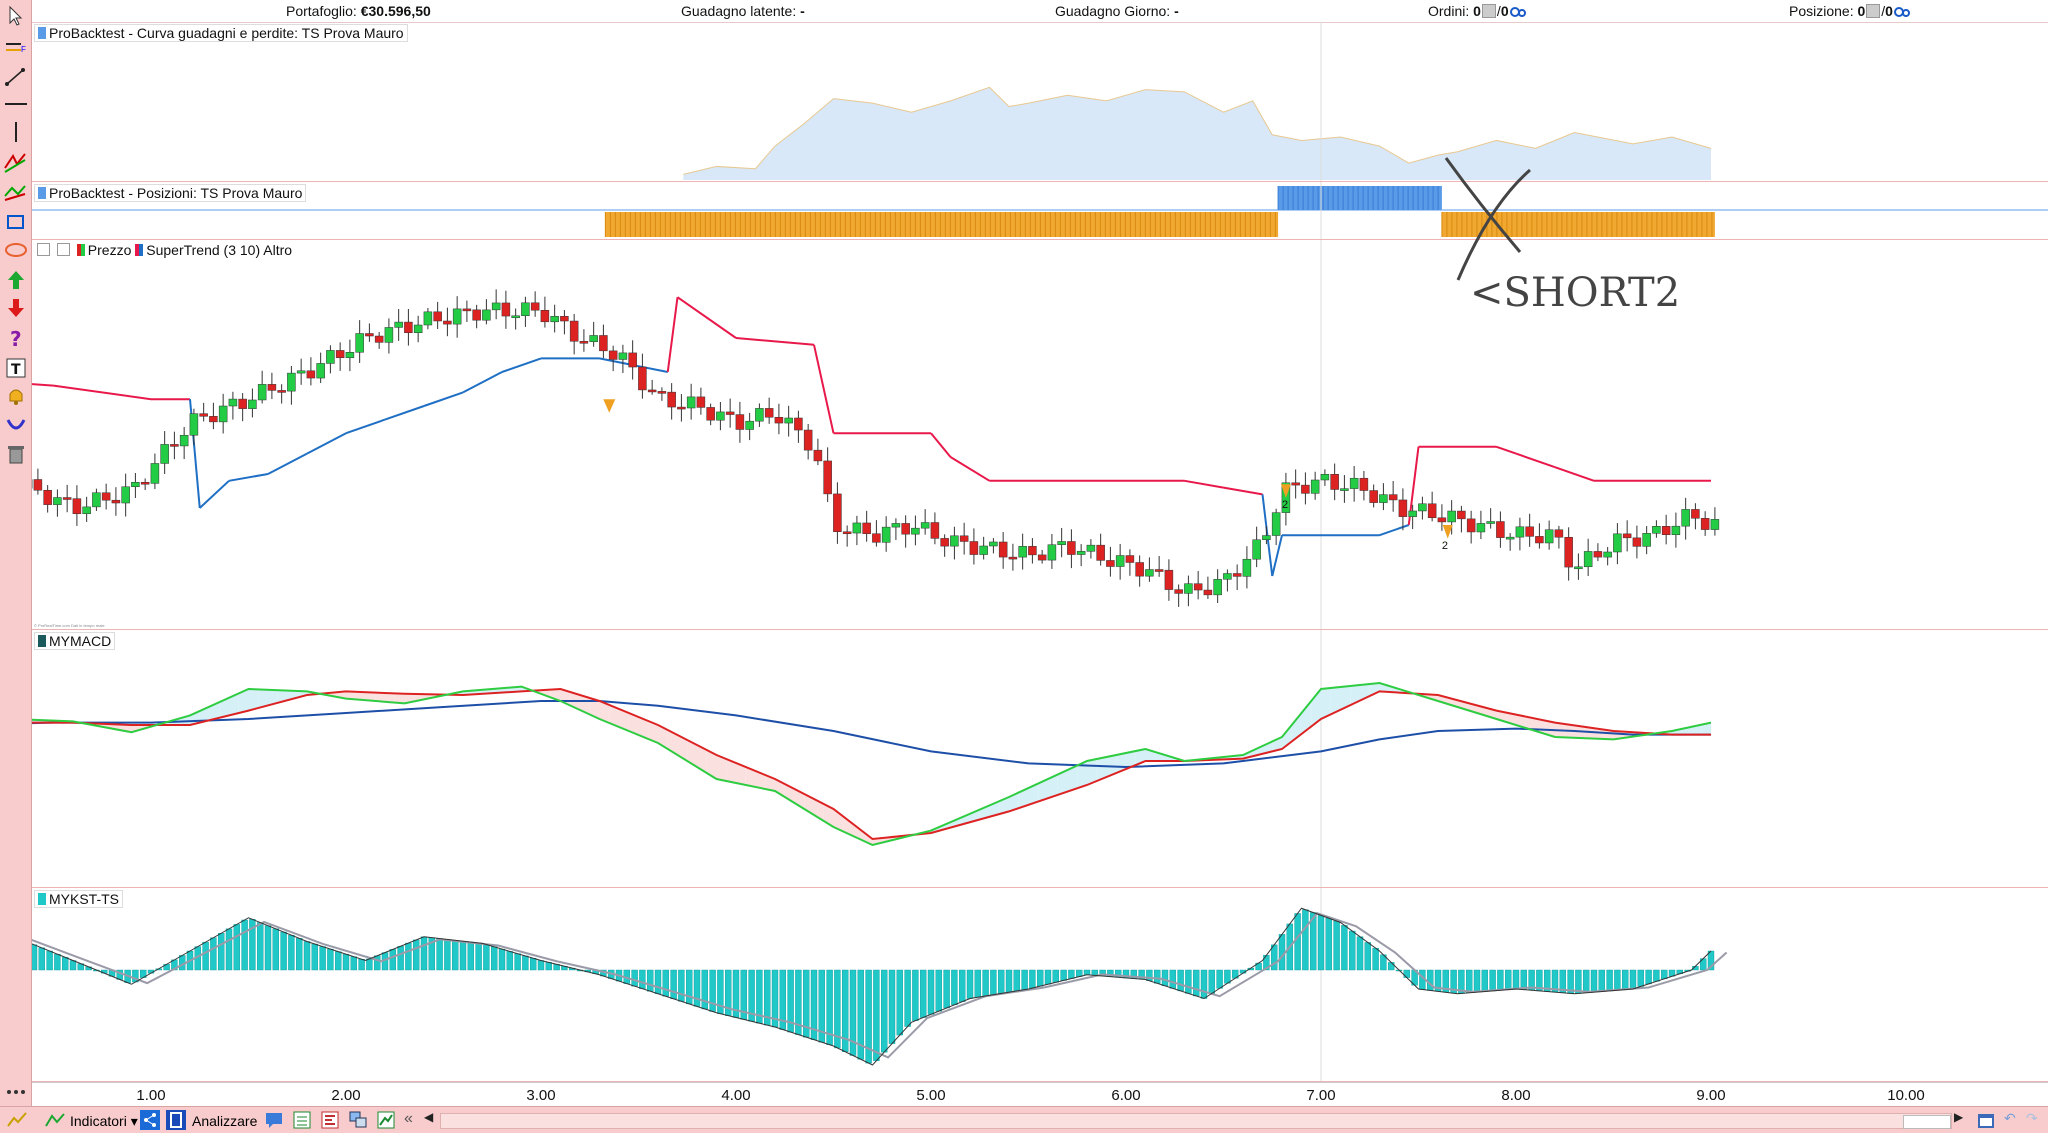  Describe the element at coordinates (428, 1120) in the screenshot. I see `scroll-left-icon: ◀` at that location.